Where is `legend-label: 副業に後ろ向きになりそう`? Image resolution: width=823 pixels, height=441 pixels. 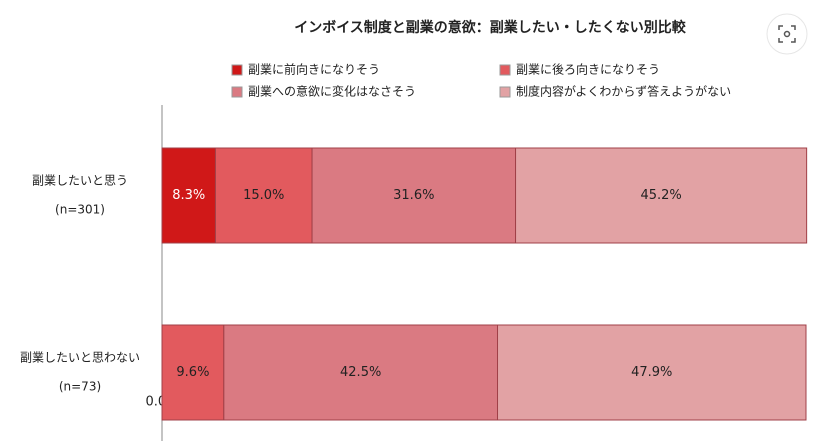
legend-label: 副業に後ろ向きになりそう is located at coordinates (588, 69).